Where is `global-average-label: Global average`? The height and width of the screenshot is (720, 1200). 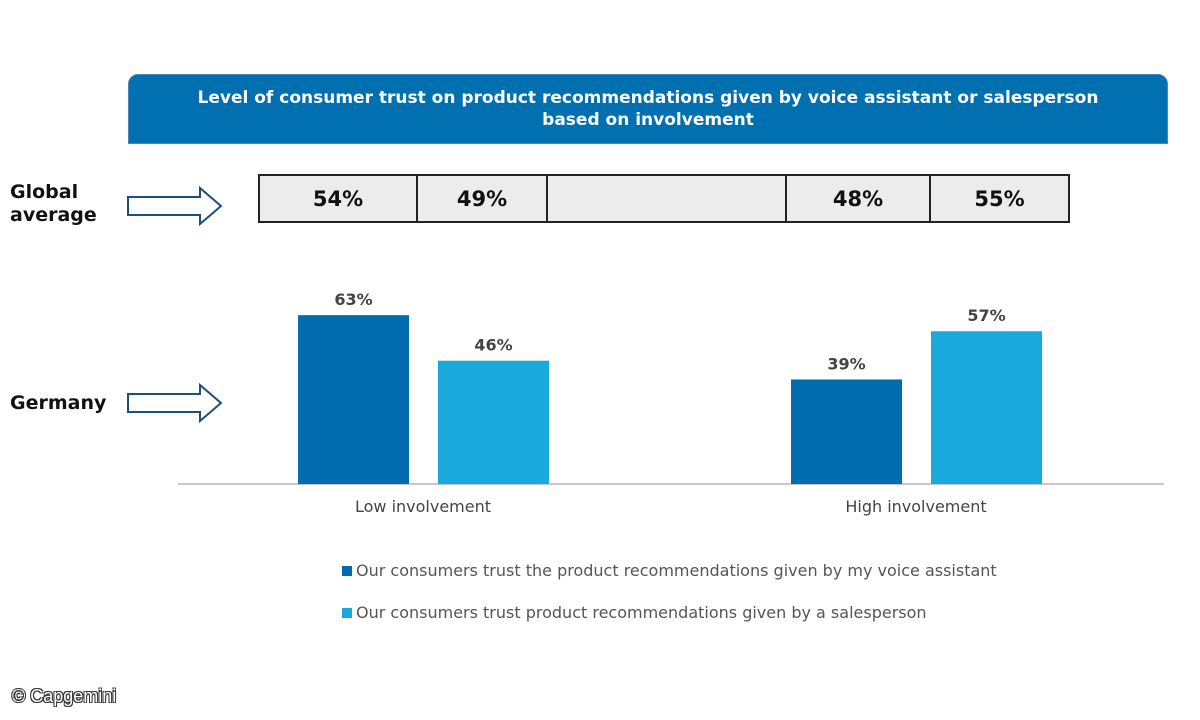
global-average-label: Global average is located at coordinates (53, 204).